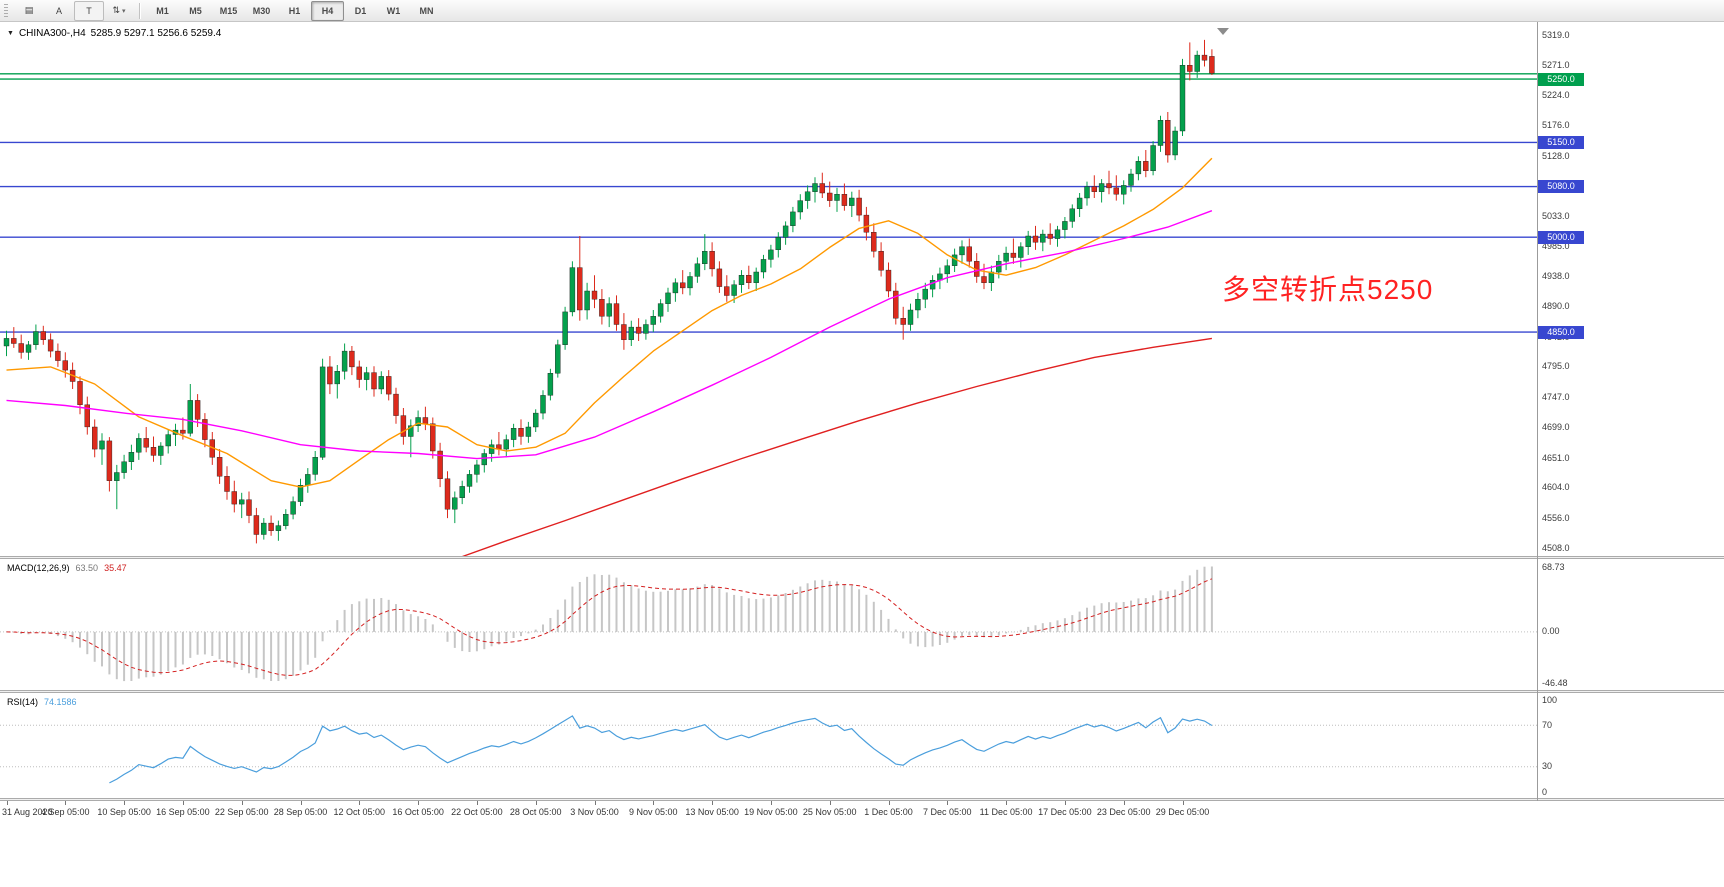 The height and width of the screenshot is (887, 1724). I want to click on time-axis-label: 1 Dec 05:00, so click(888, 812).